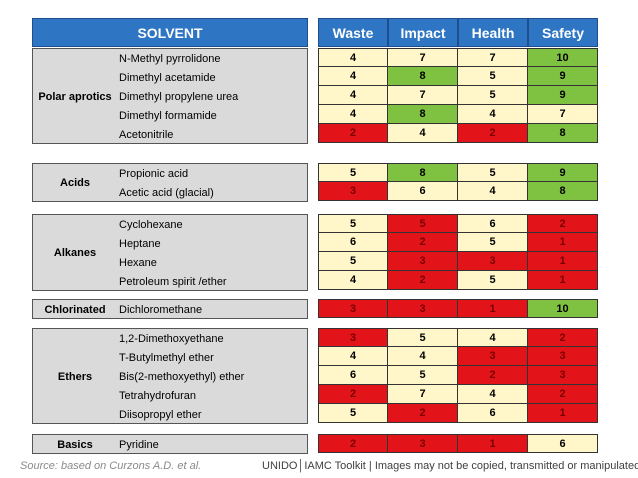 The height and width of the screenshot is (478, 638). I want to click on solvent-name: Petroleum spirit /ether, so click(173, 281).